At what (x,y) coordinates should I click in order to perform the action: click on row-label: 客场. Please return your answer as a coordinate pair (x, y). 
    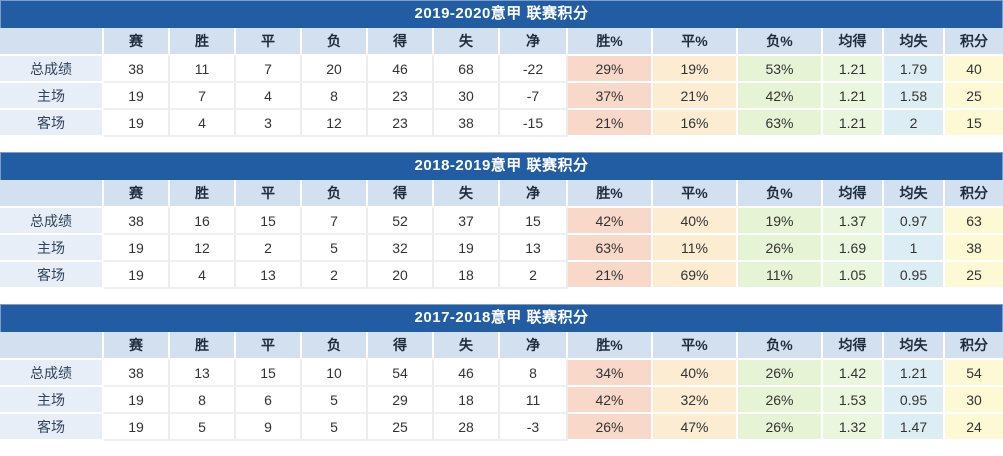
    Looking at the image, I should click on (52, 123).